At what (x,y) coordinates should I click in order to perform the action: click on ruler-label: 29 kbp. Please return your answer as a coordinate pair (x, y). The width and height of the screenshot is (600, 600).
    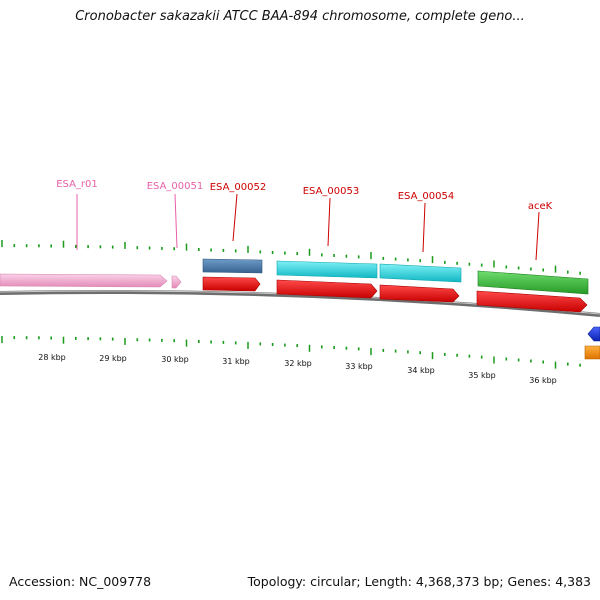
    Looking at the image, I should click on (113, 358).